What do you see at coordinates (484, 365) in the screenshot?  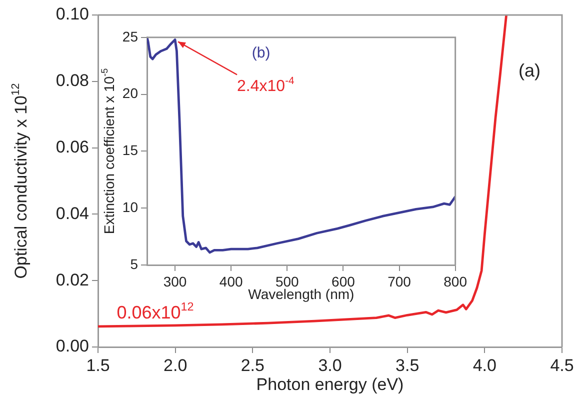 I see `x-tick-label: 4.0` at bounding box center [484, 365].